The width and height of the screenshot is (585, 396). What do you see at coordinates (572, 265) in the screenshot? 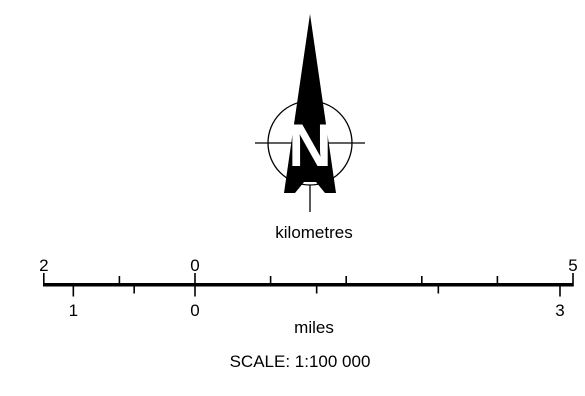
I see `km-tick-label: 5` at bounding box center [572, 265].